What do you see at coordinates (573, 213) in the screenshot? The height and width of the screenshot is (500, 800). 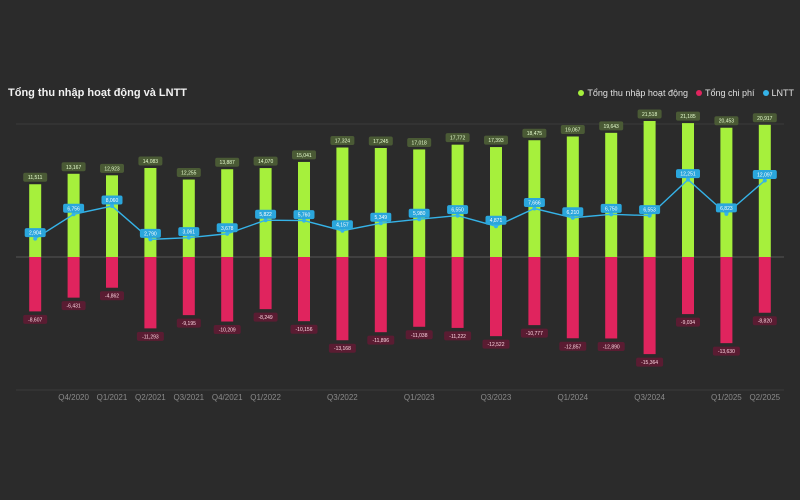 I see `profit-label-text: 6,210` at bounding box center [573, 213].